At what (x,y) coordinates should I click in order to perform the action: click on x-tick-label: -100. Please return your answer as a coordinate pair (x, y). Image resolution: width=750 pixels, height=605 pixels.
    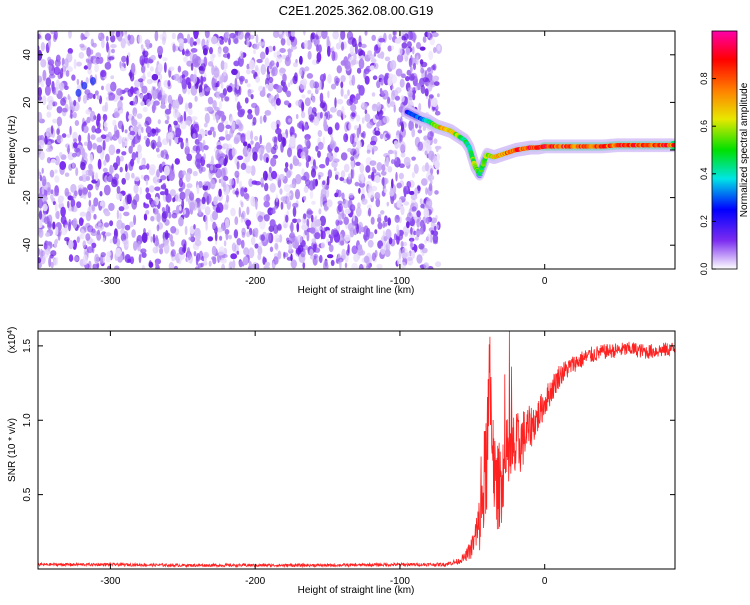
    Looking at the image, I should click on (400, 581).